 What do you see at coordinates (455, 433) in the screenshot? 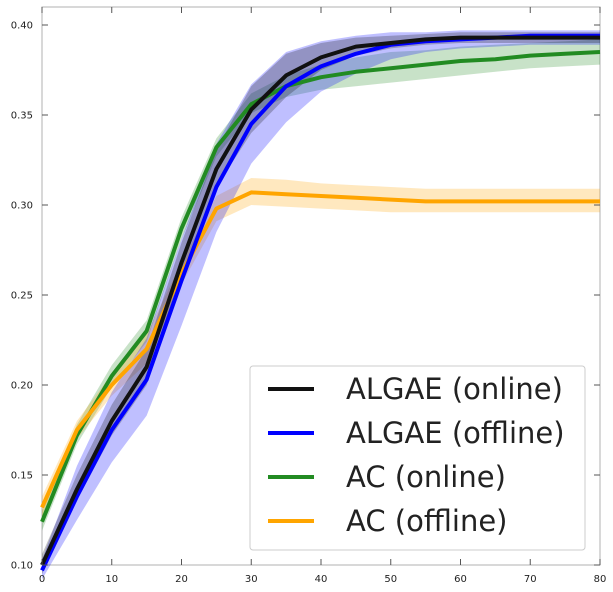
I see `legend-label: ALGAE (offline)` at bounding box center [455, 433].